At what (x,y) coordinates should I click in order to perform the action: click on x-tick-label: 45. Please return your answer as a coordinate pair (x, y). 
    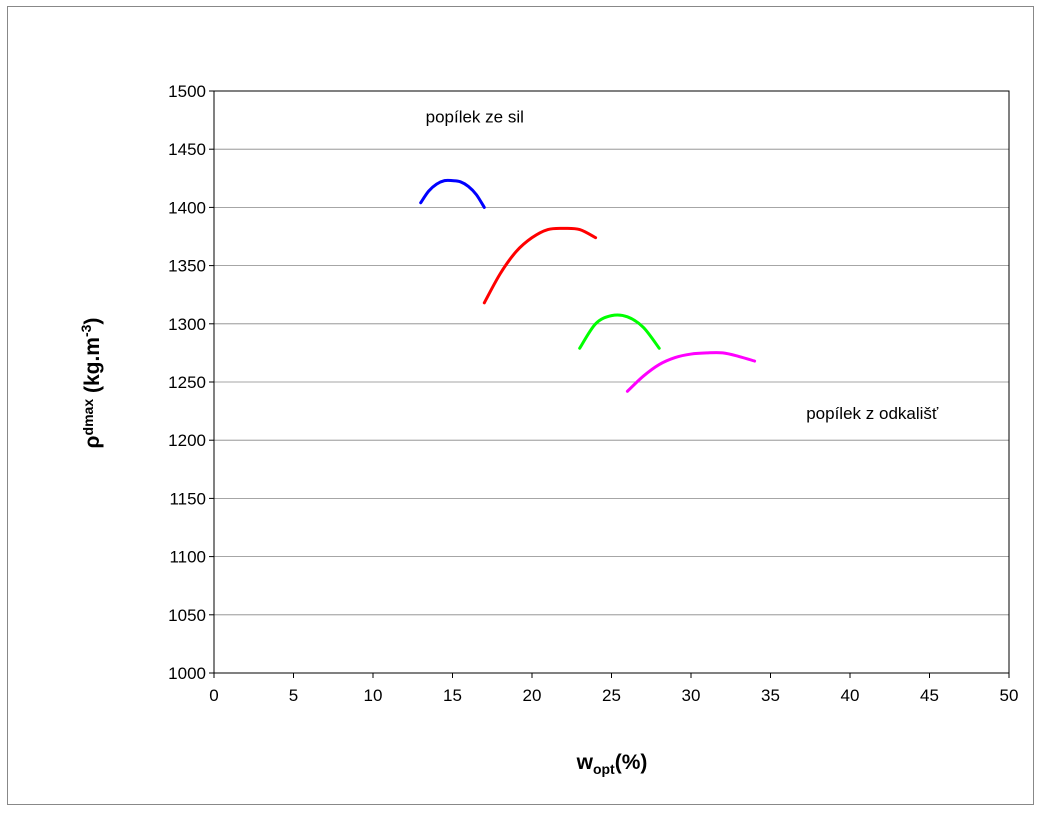
    Looking at the image, I should click on (929, 695).